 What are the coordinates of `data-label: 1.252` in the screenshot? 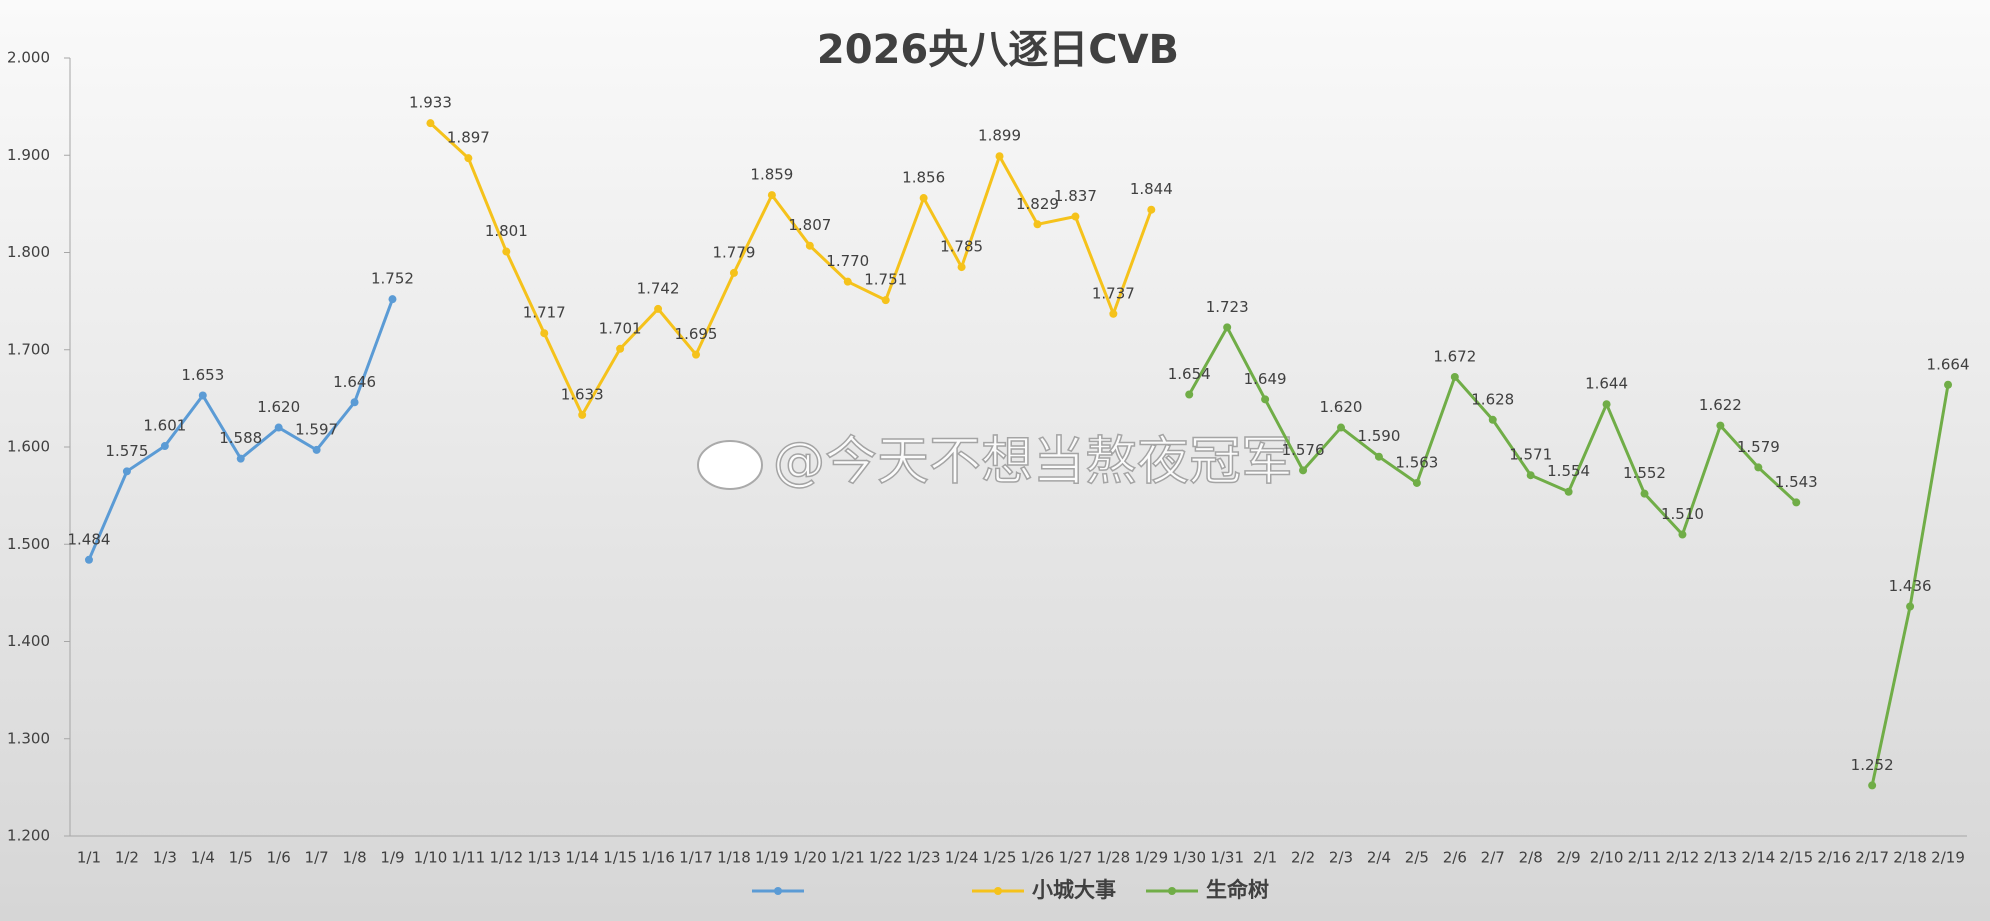 It's located at (1872, 765).